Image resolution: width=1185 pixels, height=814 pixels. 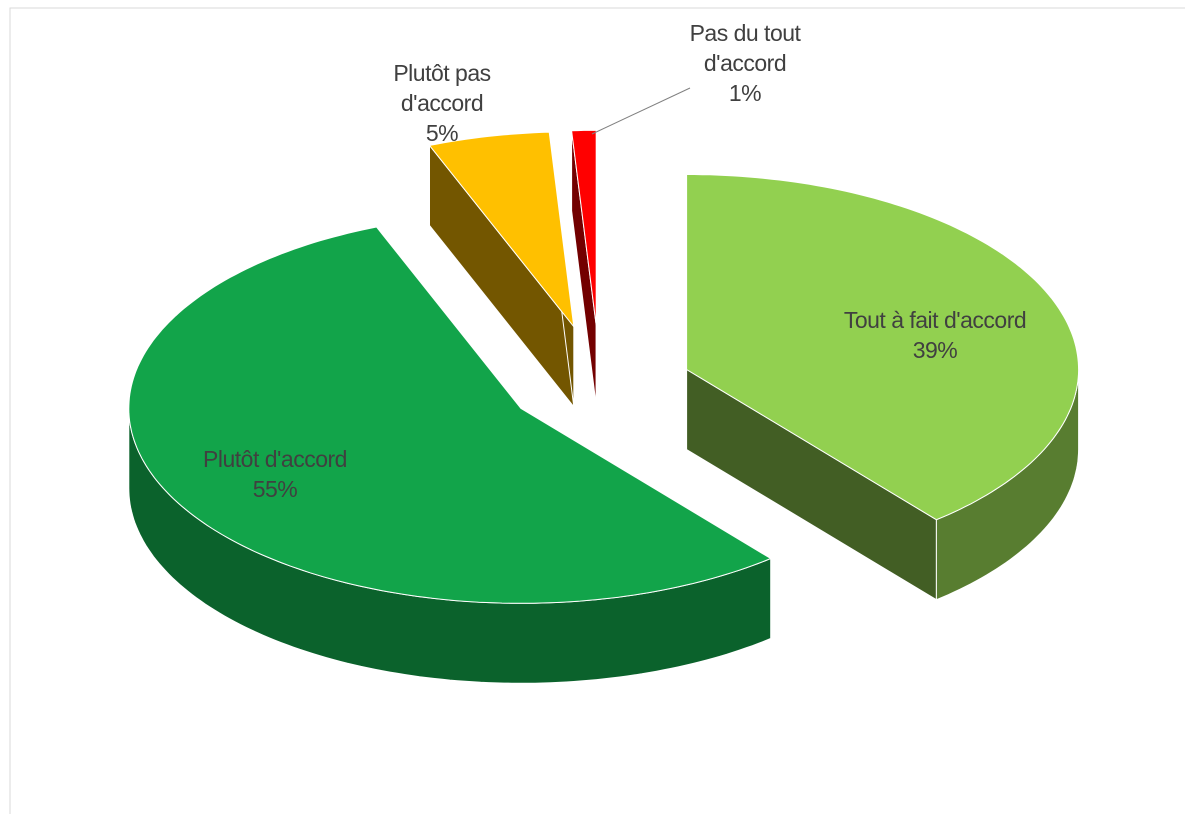 I want to click on data-label: Tout à fait d'accord 39%, so click(x=935, y=335).